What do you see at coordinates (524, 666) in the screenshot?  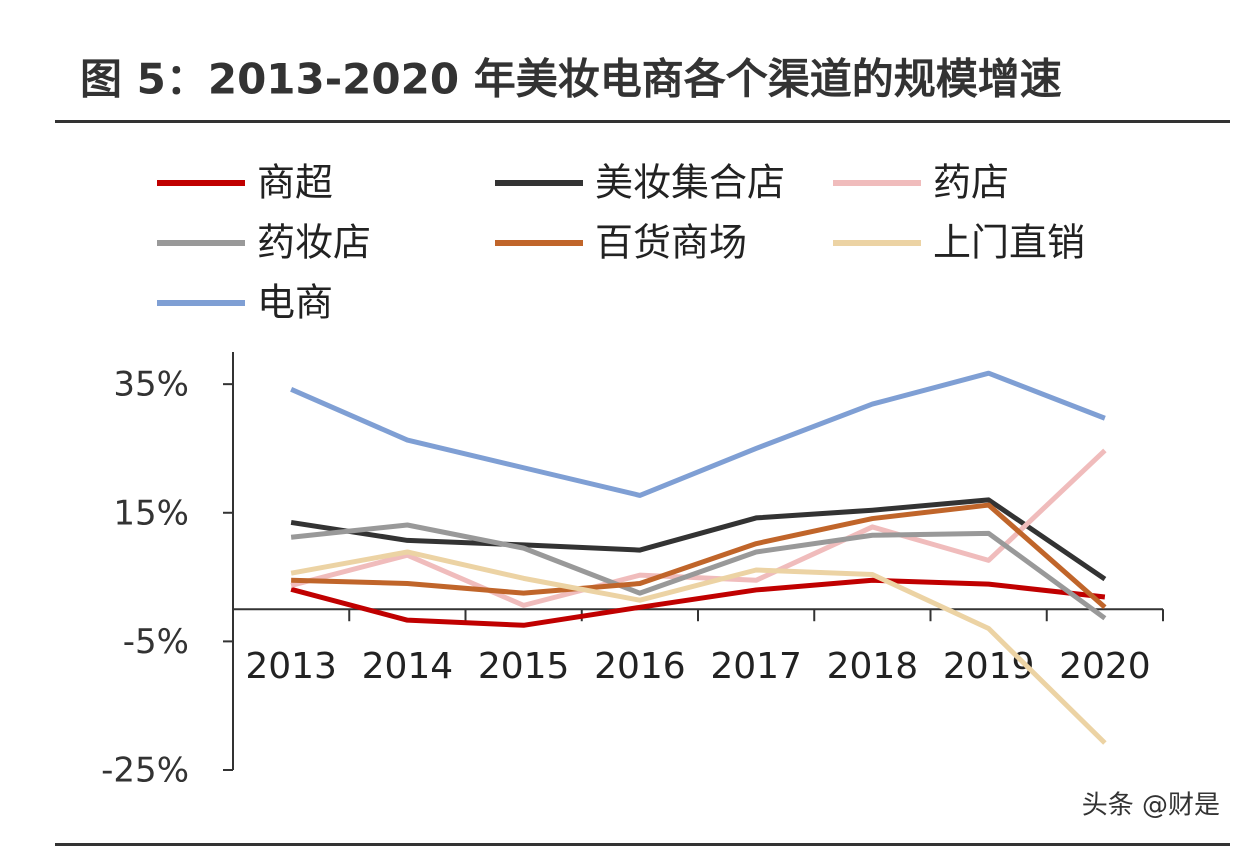 I see `x-tick-label: 2015` at bounding box center [524, 666].